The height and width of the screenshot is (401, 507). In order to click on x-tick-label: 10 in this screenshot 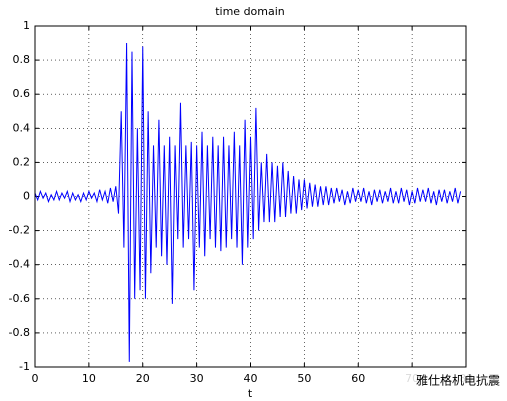, I will do `click(89, 378)`.